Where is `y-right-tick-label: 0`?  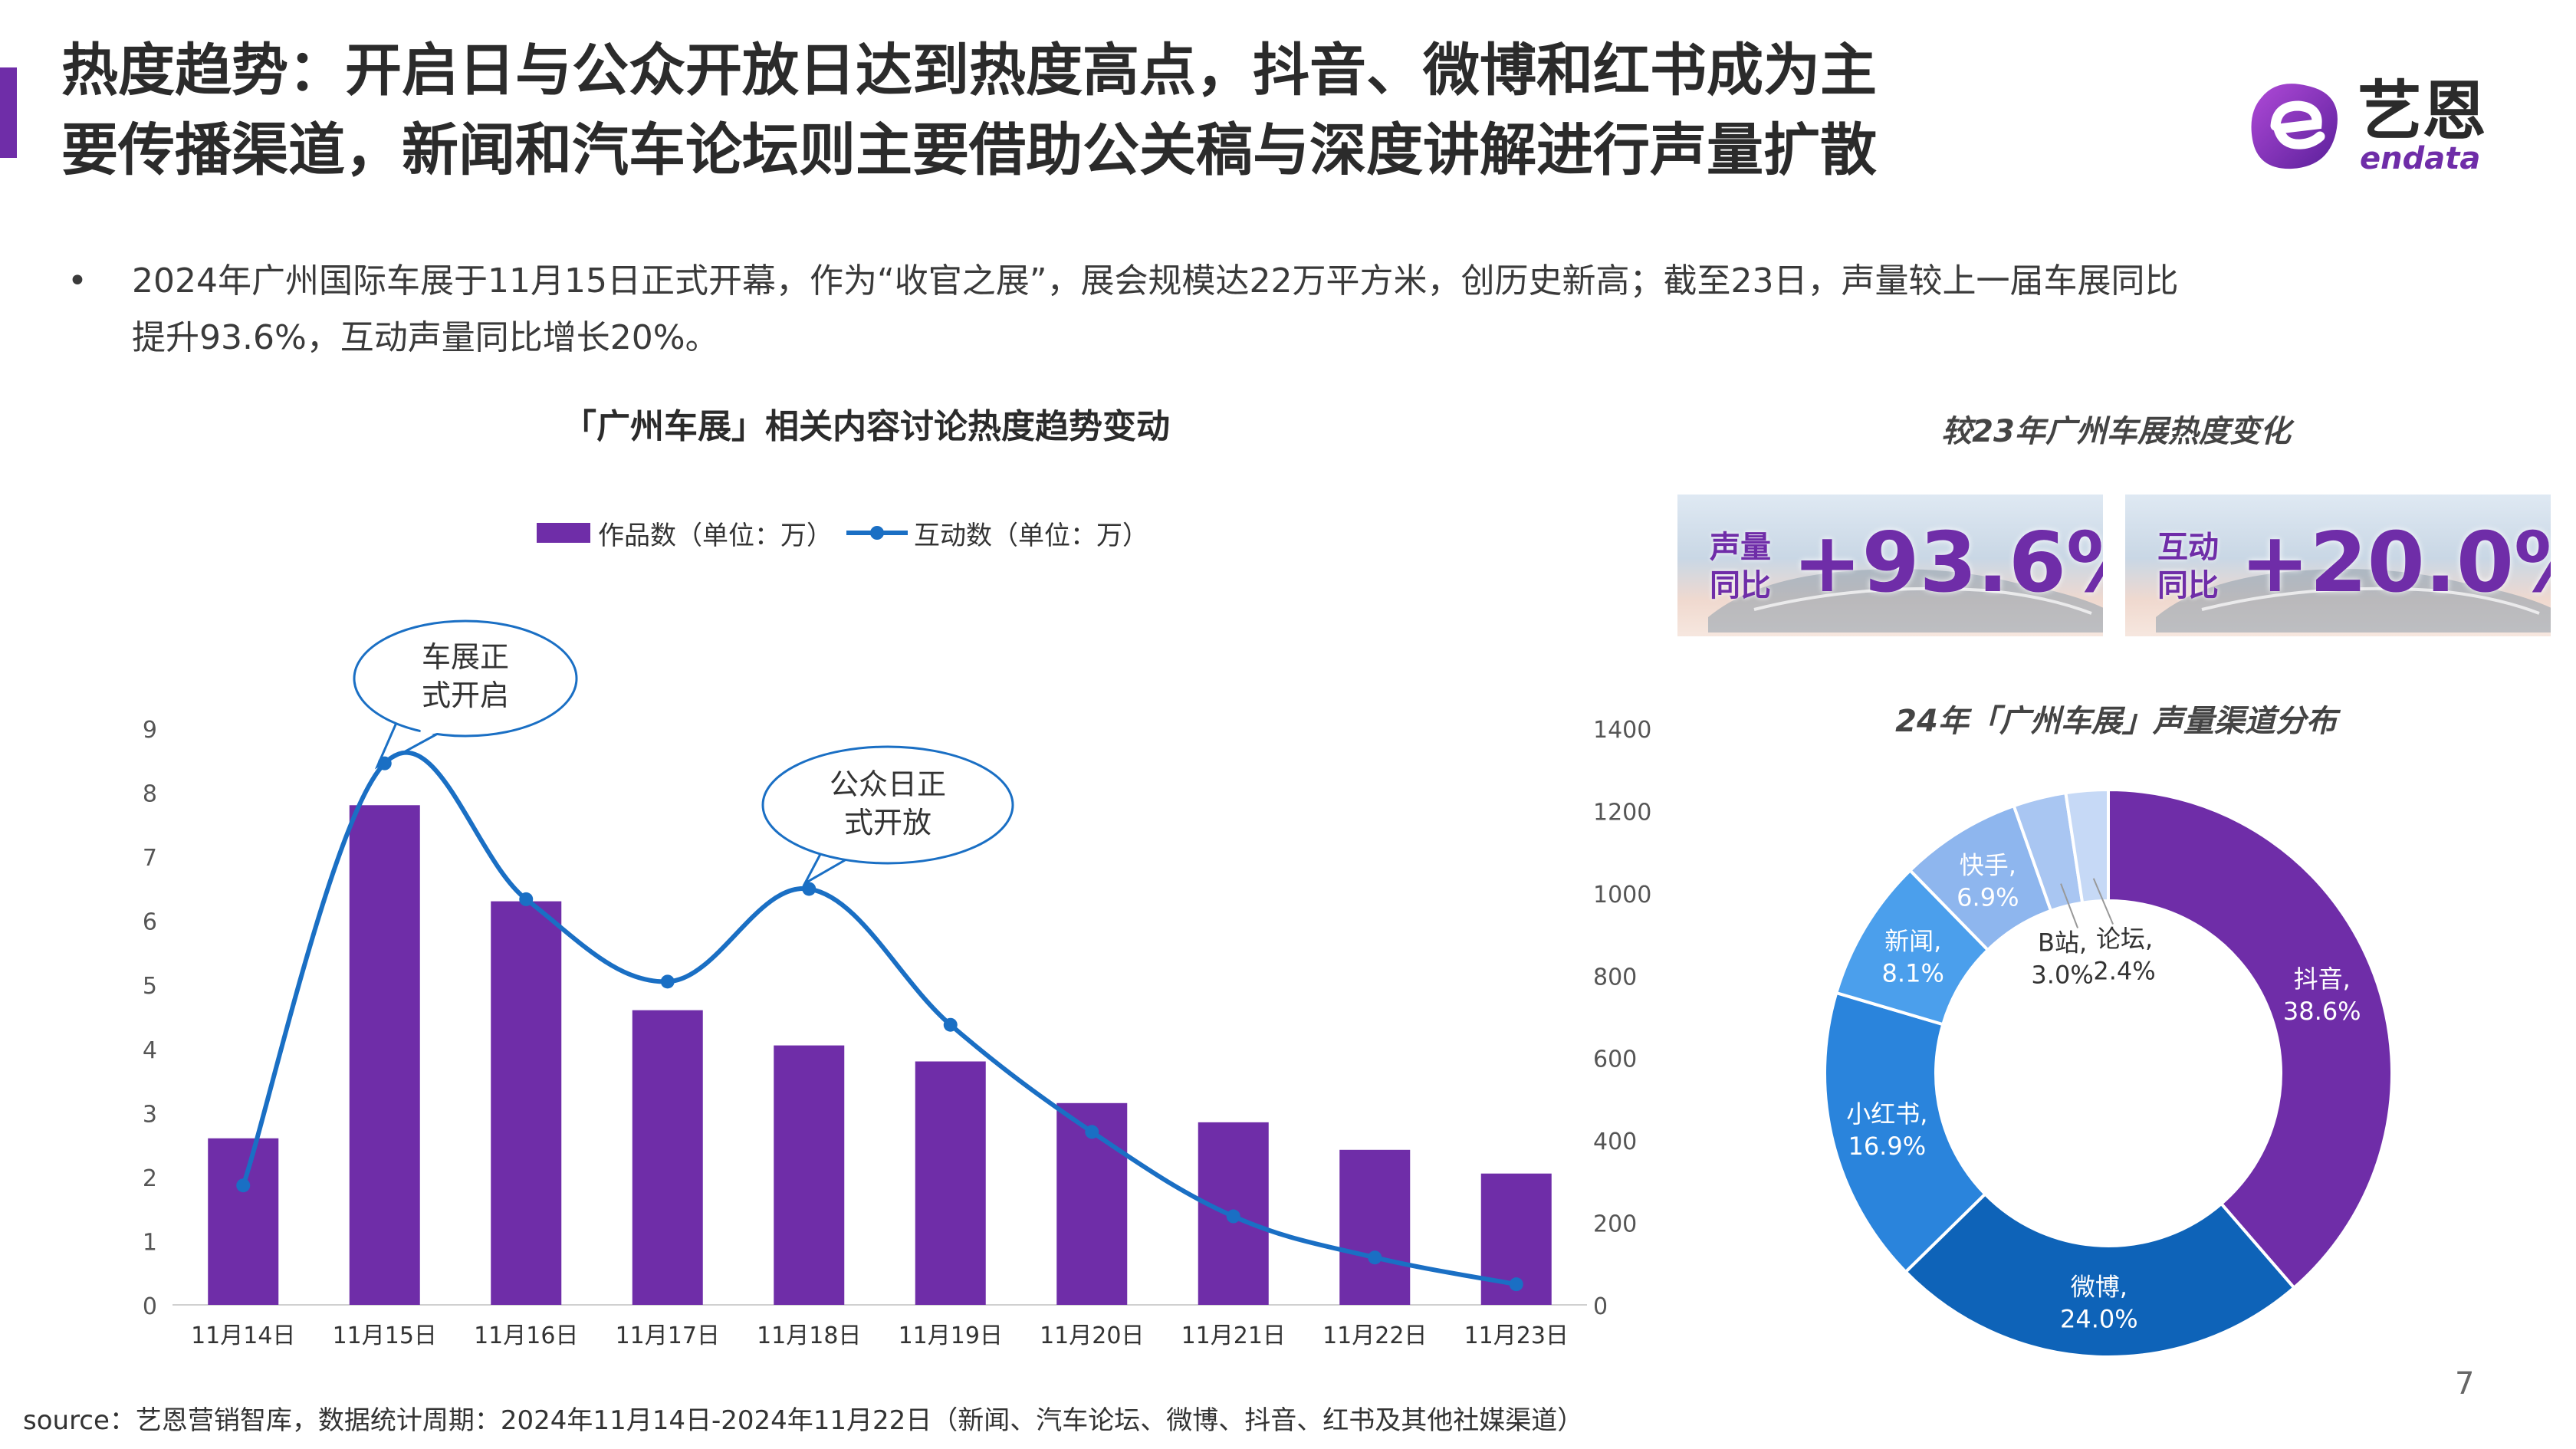
y-right-tick-label: 0 is located at coordinates (1601, 1307).